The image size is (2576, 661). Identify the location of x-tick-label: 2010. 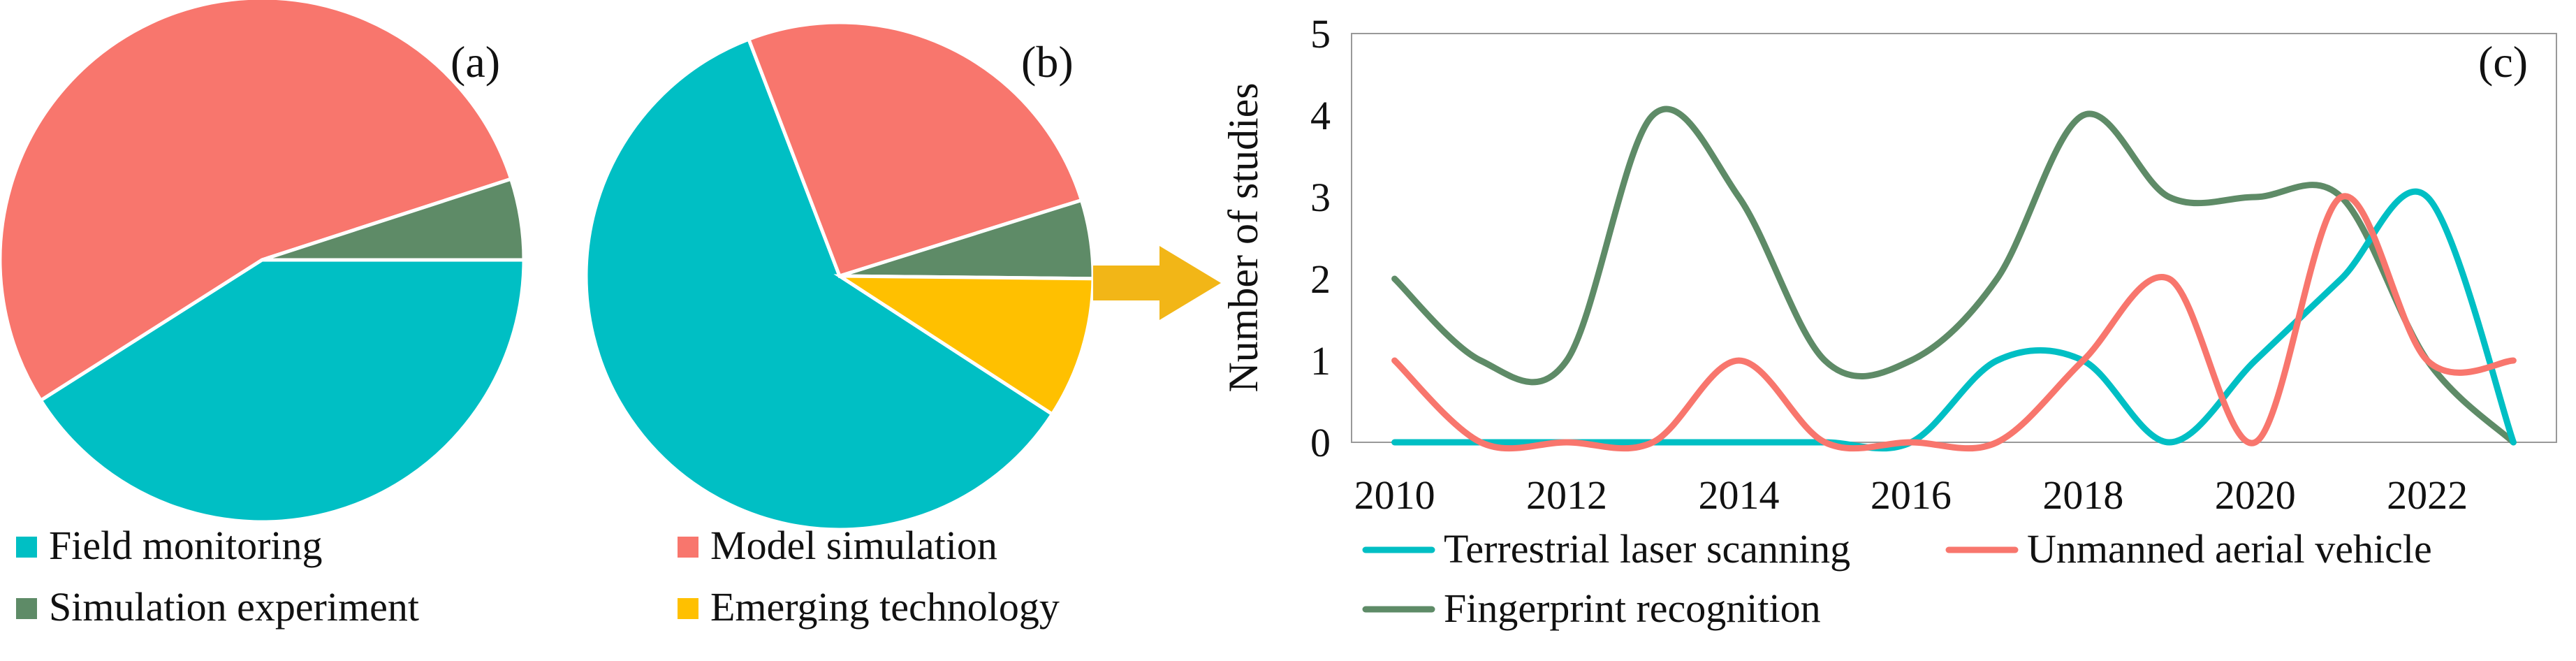
(1394, 495).